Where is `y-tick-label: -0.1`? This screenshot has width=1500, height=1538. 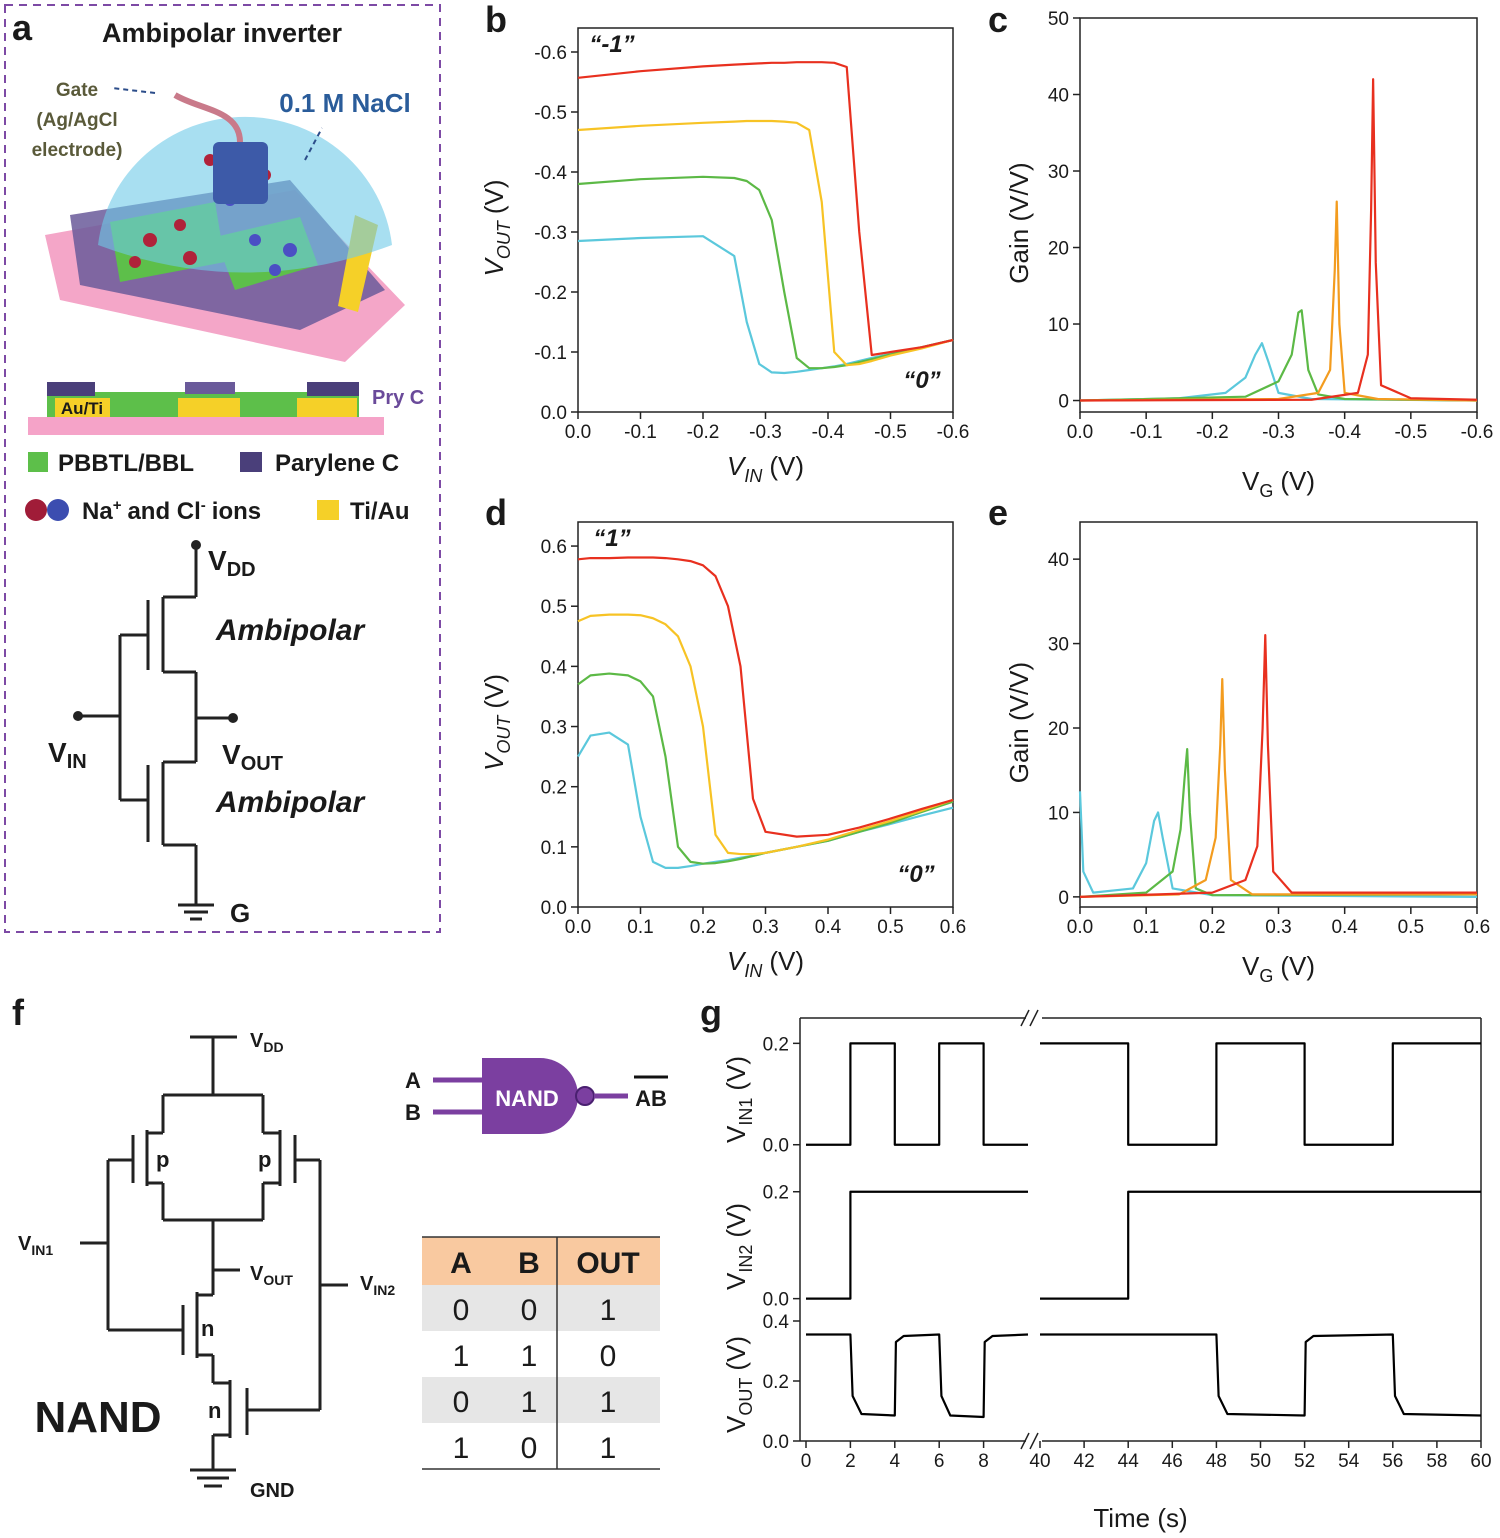
y-tick-label: -0.1 is located at coordinates (550, 353).